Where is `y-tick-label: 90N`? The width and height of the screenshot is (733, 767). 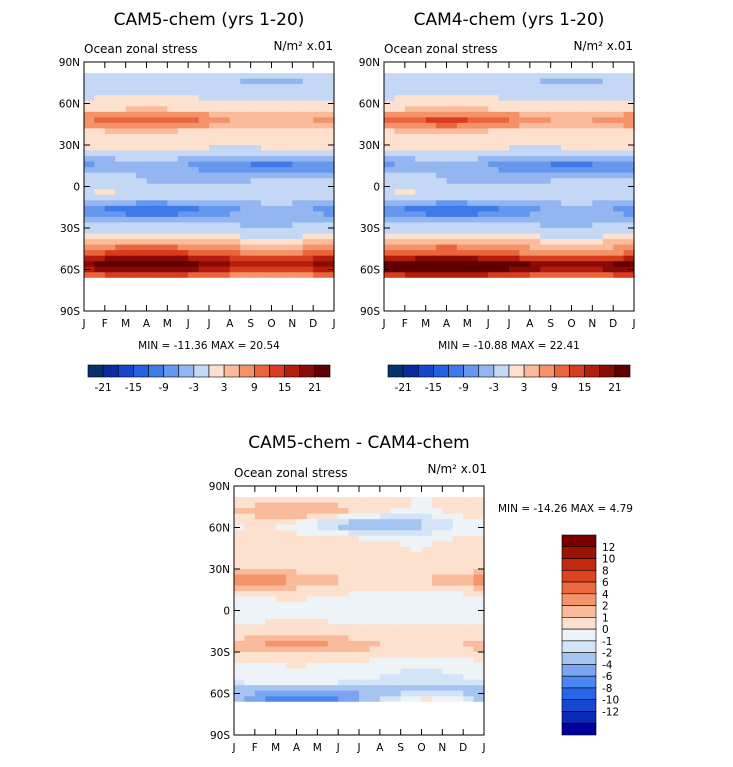
y-tick-label: 90N is located at coordinates (69, 63).